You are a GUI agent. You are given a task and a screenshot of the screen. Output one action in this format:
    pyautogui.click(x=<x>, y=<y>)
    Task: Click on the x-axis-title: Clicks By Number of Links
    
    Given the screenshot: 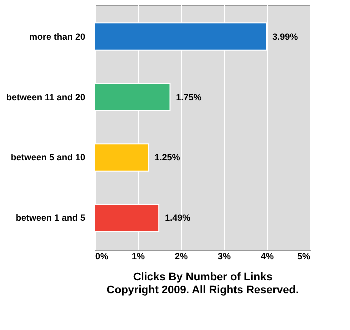 What is the action you would take?
    pyautogui.click(x=203, y=278)
    